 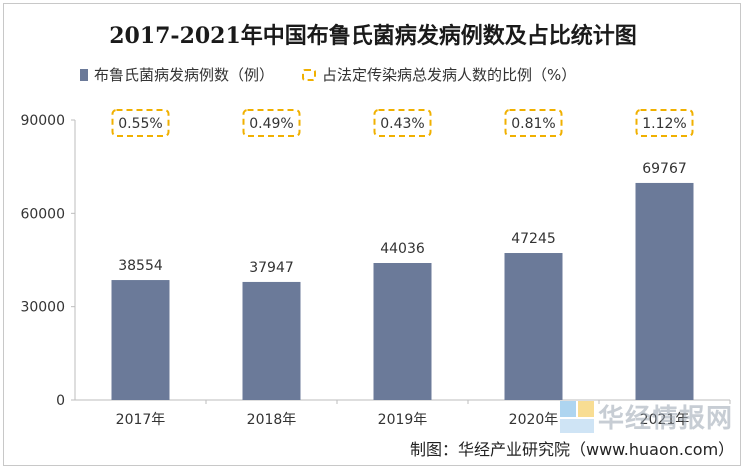 I want to click on legend-bar-label: 布鲁氏菌病发病例数（例）, so click(x=184, y=75).